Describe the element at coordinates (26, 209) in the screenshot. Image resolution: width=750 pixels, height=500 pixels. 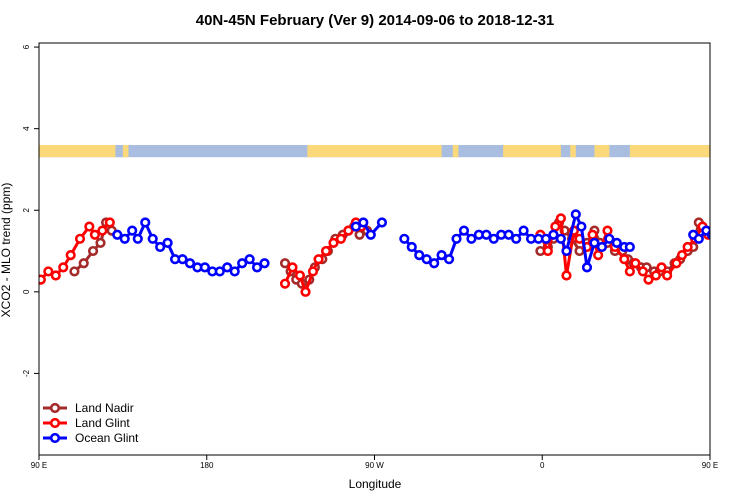
I see `y-tick-label: 2` at that location.